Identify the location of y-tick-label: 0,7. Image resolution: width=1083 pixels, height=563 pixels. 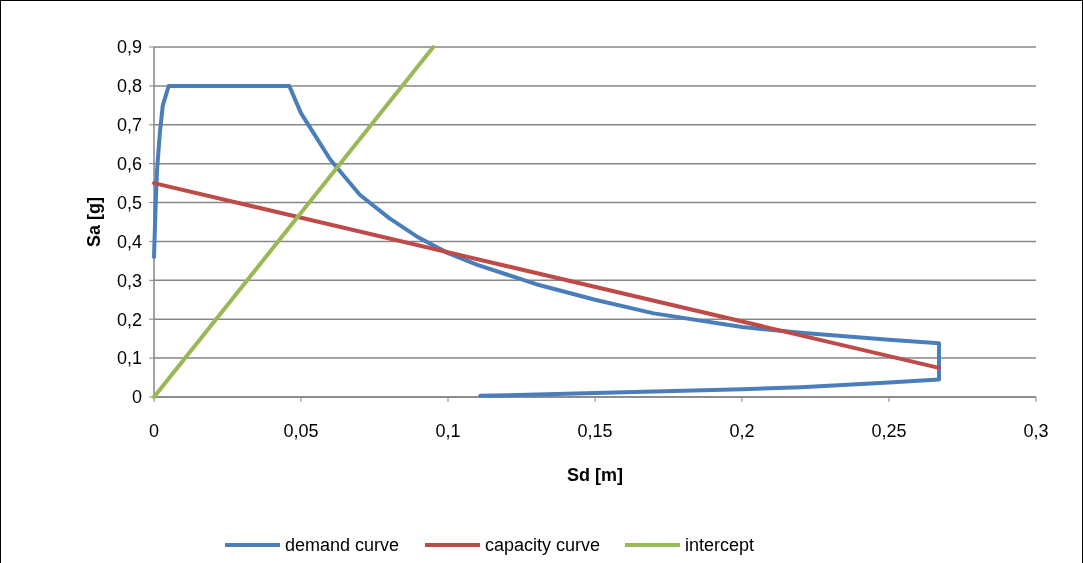
(129, 125).